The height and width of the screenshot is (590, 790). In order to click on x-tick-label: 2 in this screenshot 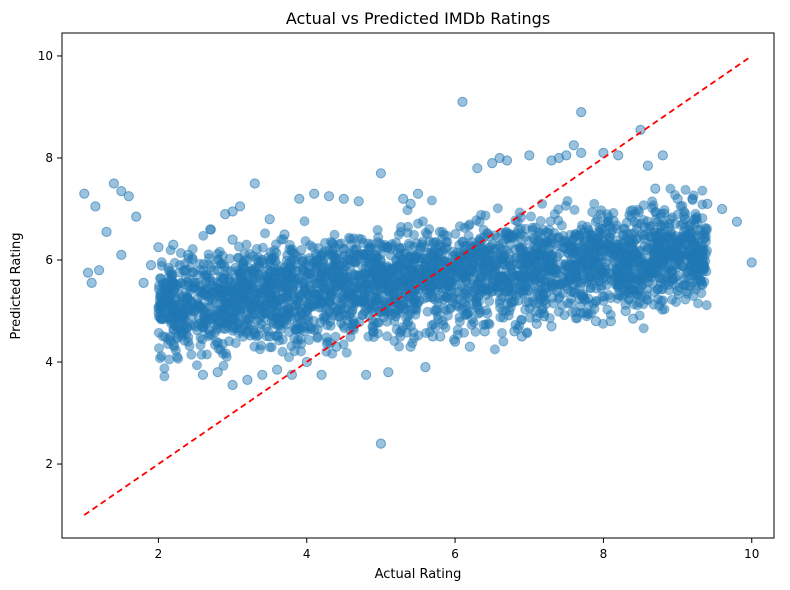, I will do `click(159, 554)`.